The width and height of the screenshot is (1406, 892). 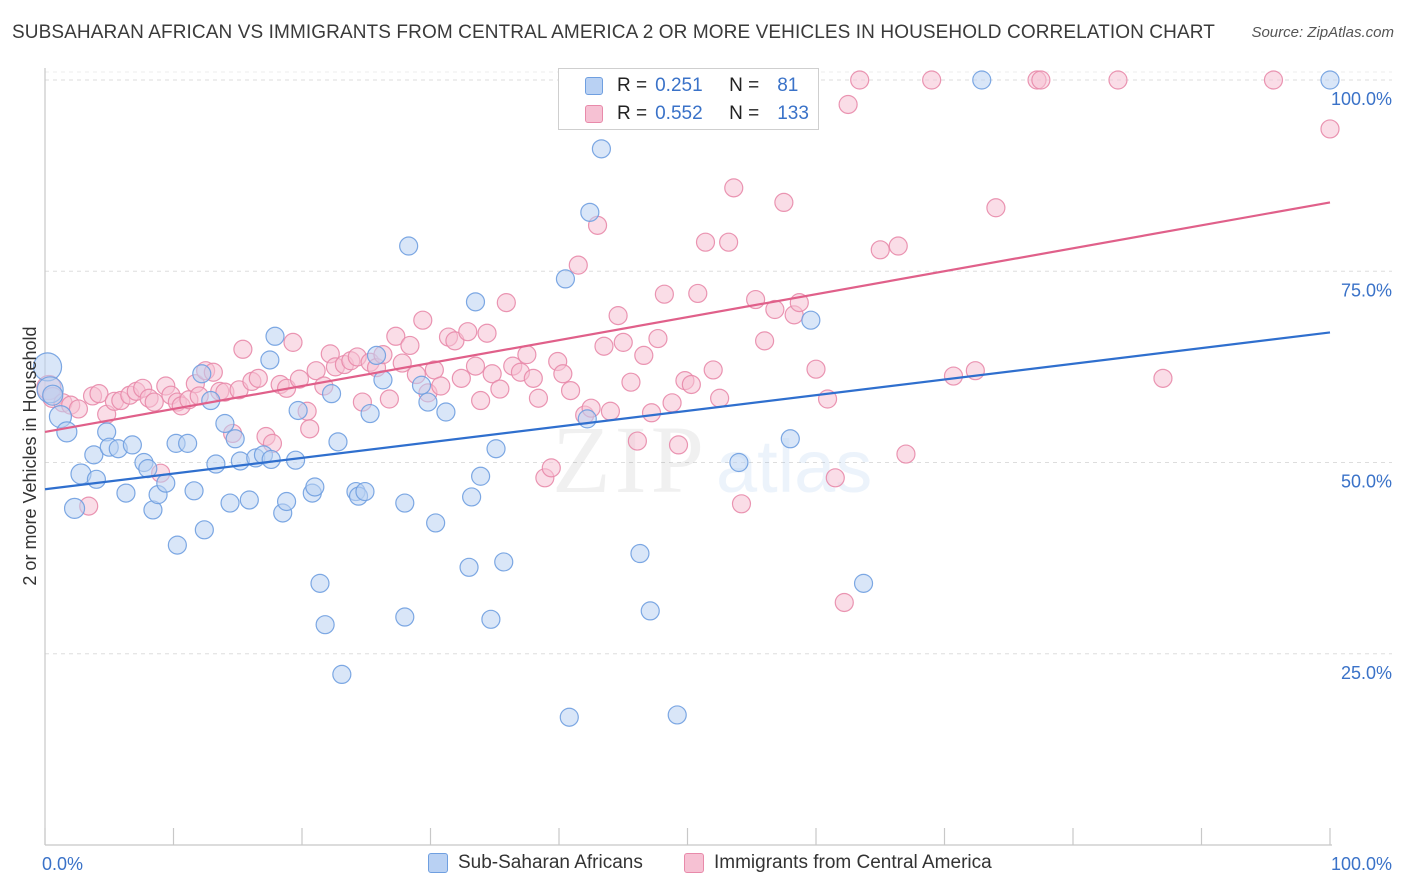 I want to click on legend-swatch-pink, so click(x=594, y=114).